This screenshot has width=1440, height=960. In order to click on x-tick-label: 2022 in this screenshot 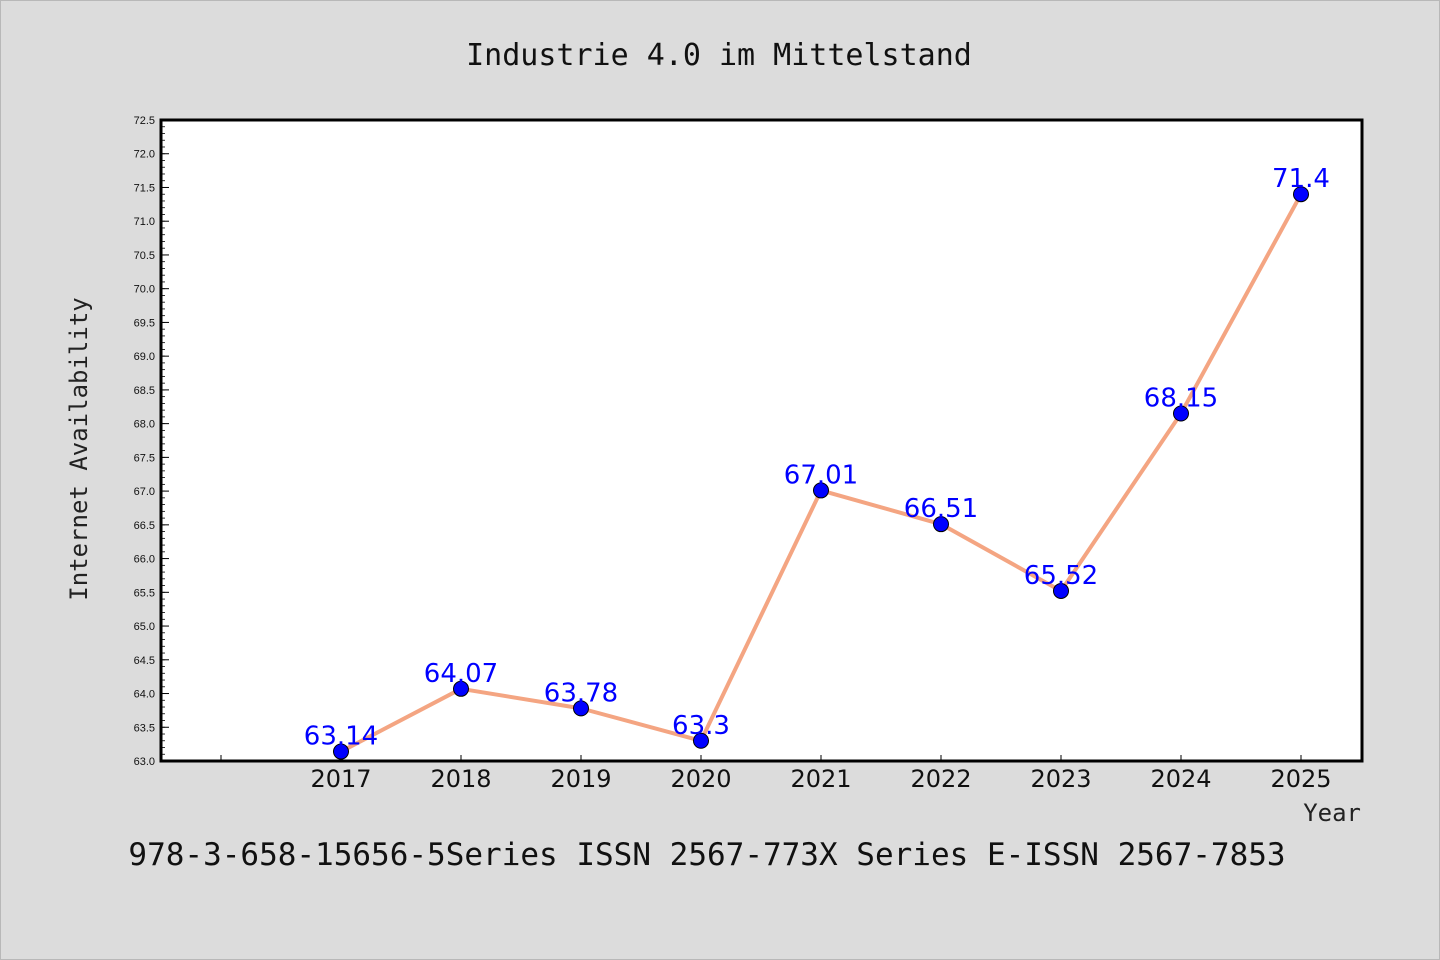, I will do `click(940, 779)`.